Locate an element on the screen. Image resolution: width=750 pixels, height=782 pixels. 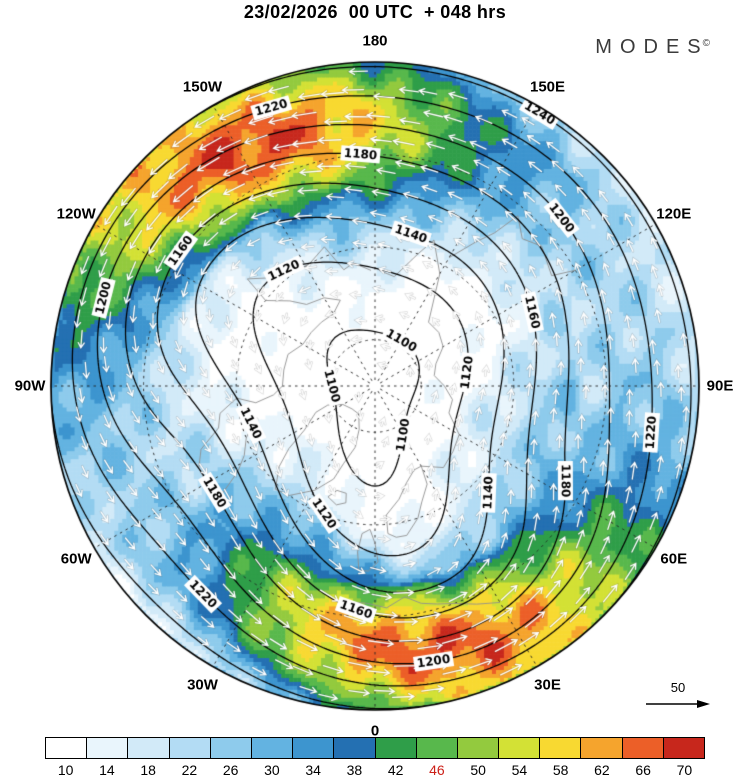
meridian-label-30W: 30W is located at coordinates (202, 685).